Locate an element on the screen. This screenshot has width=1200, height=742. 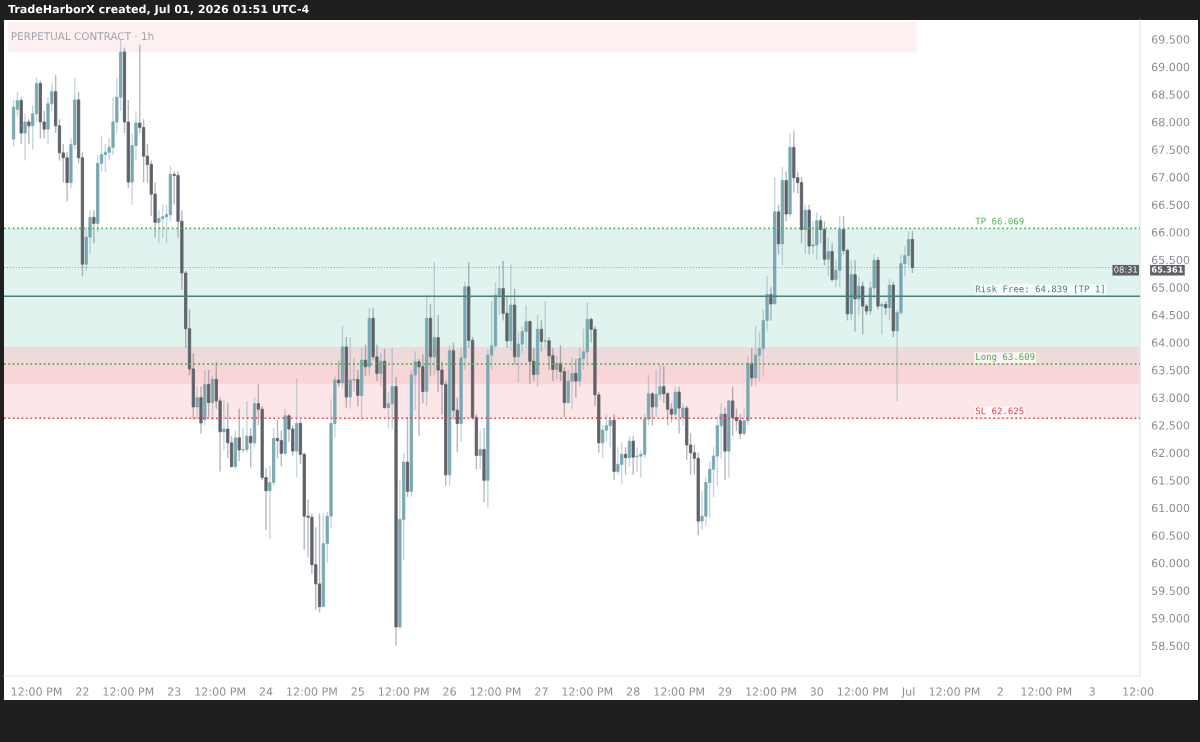
y-tick-label: 69.500 is located at coordinates (1170, 39).